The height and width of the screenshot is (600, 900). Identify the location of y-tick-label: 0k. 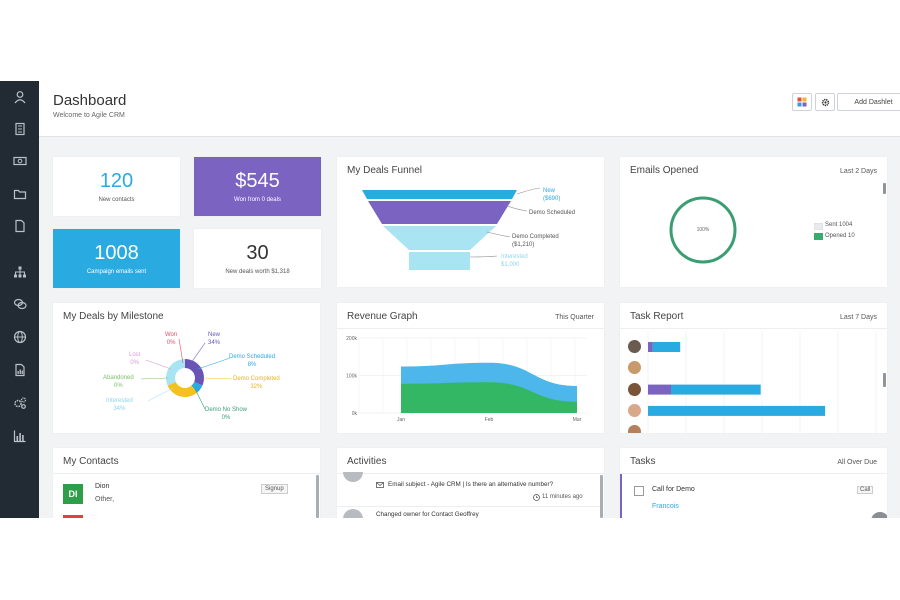
(355, 414).